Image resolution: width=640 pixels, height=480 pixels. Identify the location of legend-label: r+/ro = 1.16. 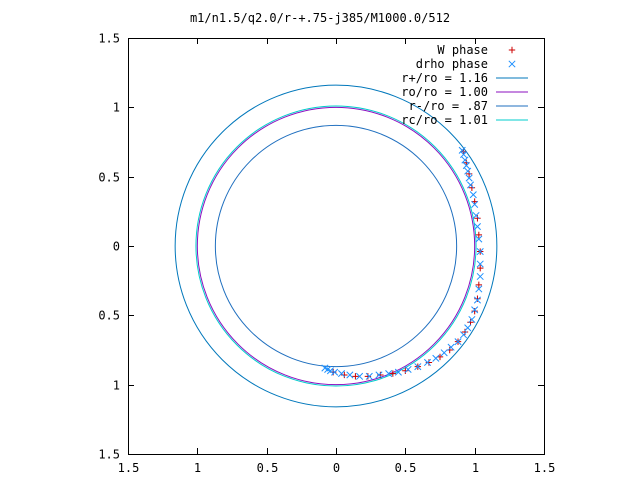
(444, 78).